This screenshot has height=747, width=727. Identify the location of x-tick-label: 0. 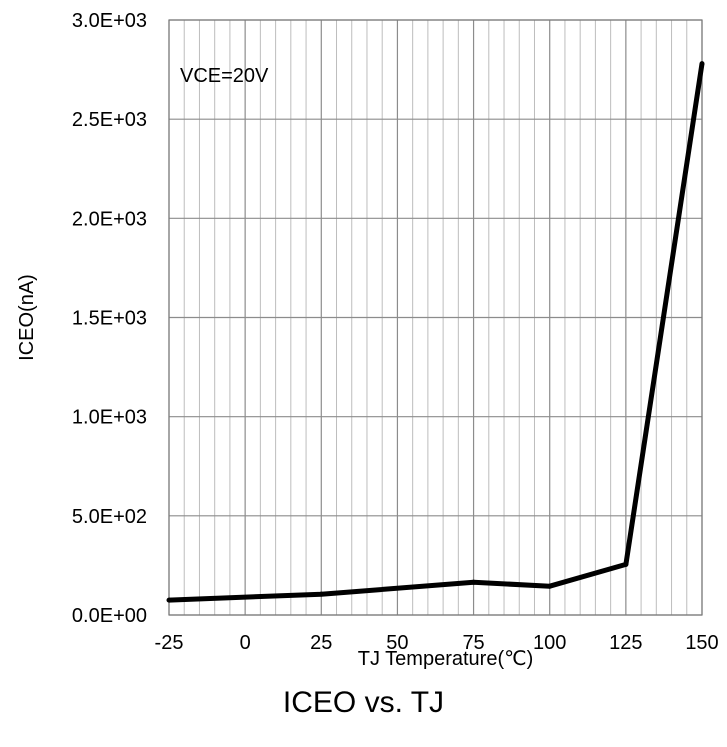
(245, 643).